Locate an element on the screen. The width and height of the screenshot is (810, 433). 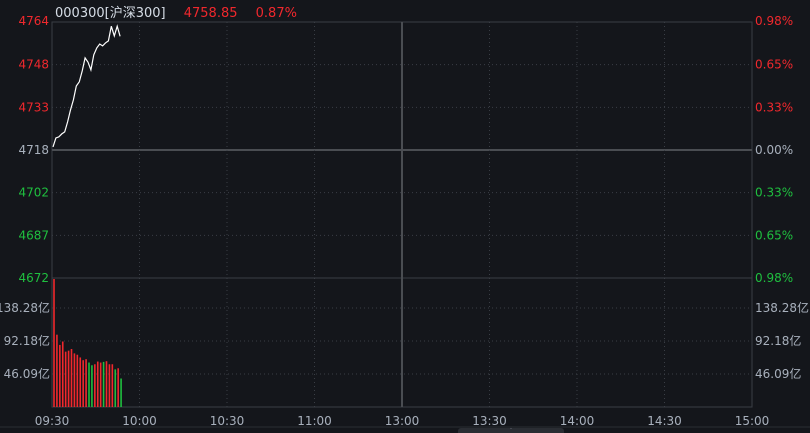
volume-tick-label-right: 46.09亿 is located at coordinates (778, 373).